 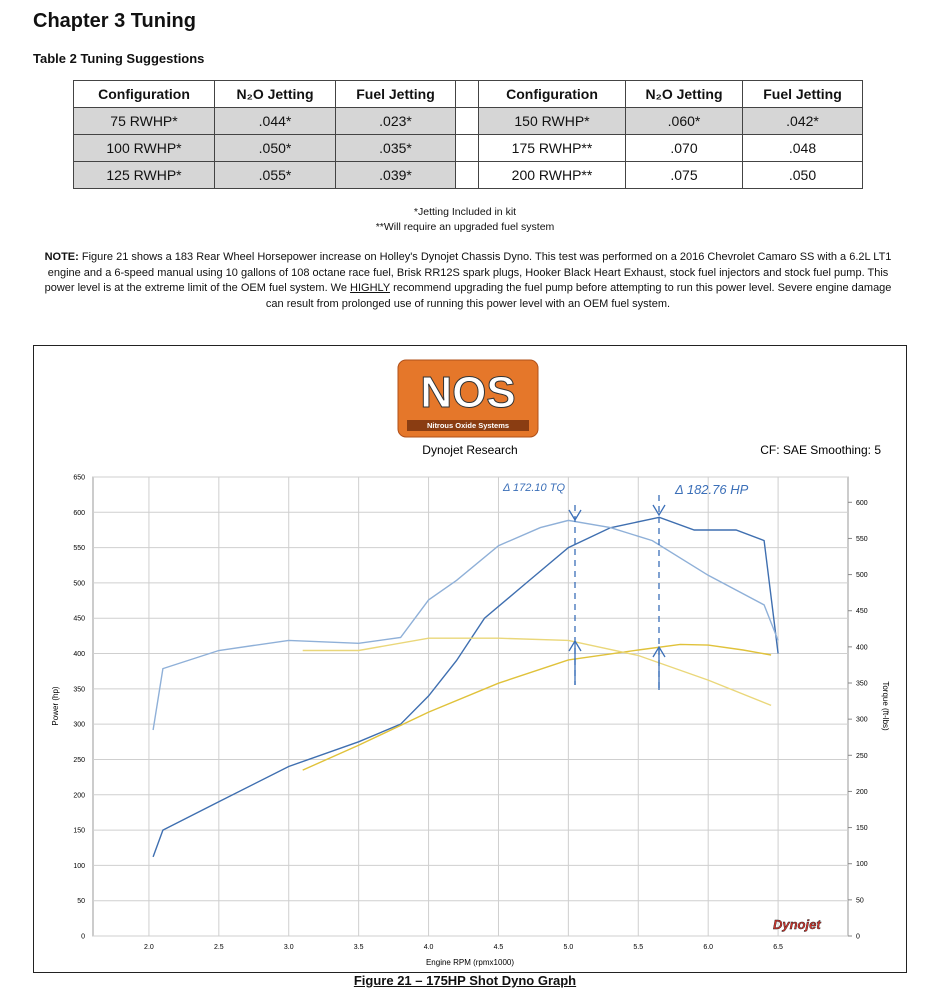 What do you see at coordinates (862, 756) in the screenshot?
I see `y2-tick-label: 250` at bounding box center [862, 756].